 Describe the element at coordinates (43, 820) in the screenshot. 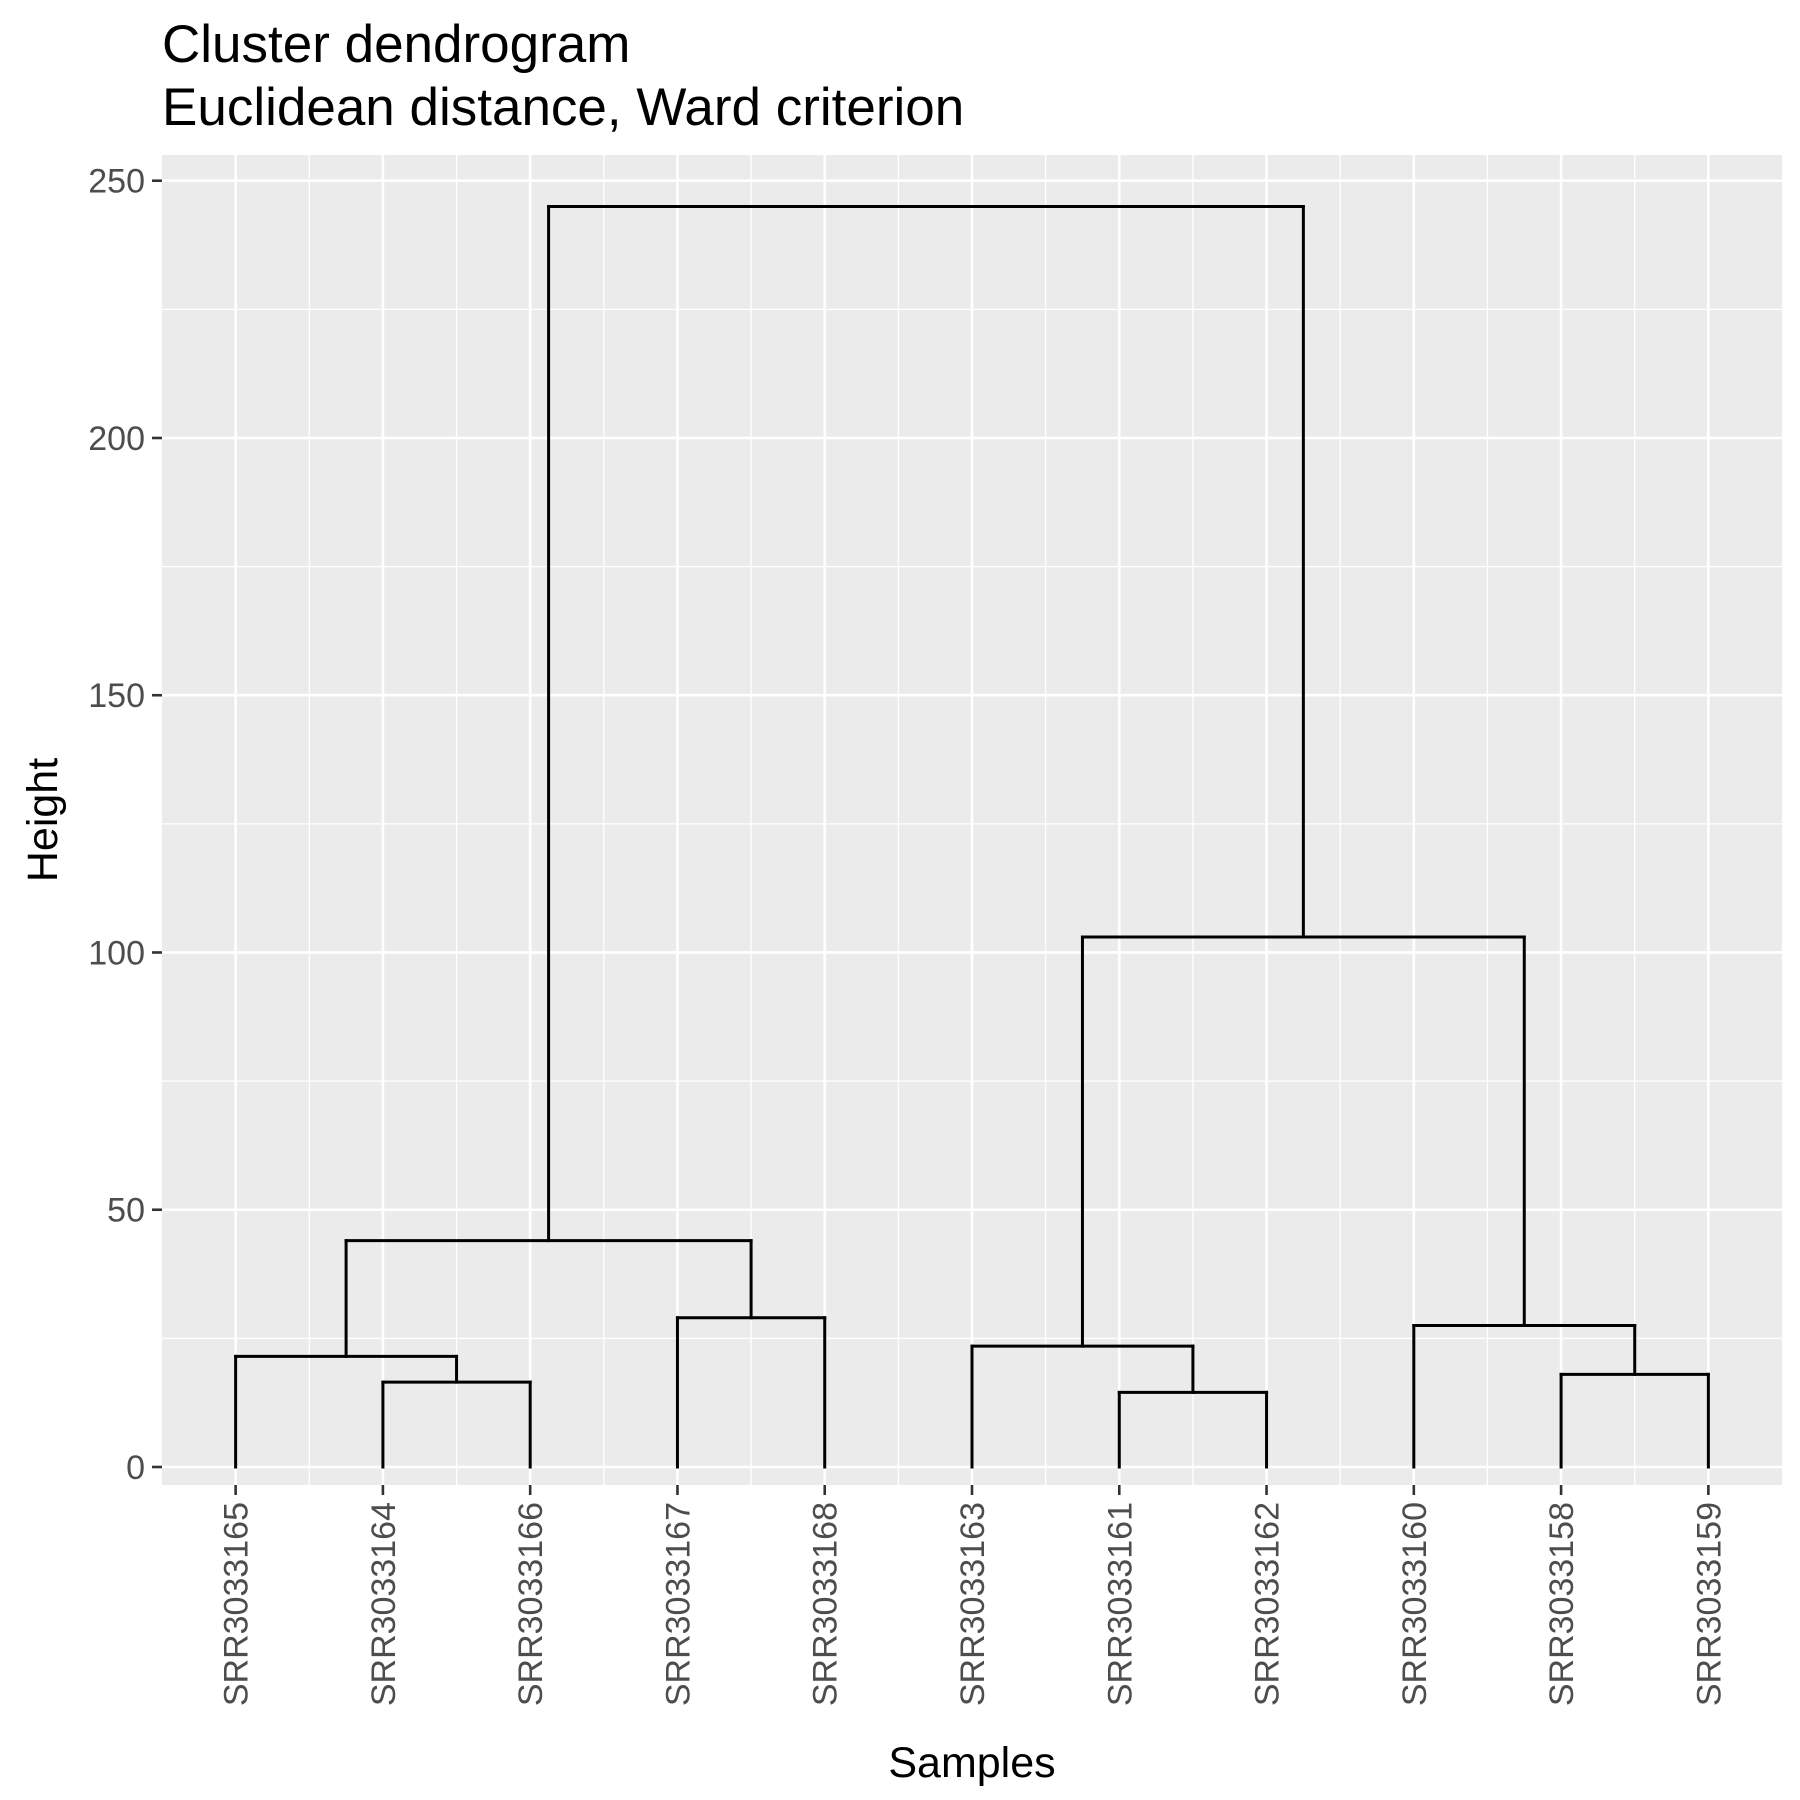

I see `y-axis-title: Height` at that location.